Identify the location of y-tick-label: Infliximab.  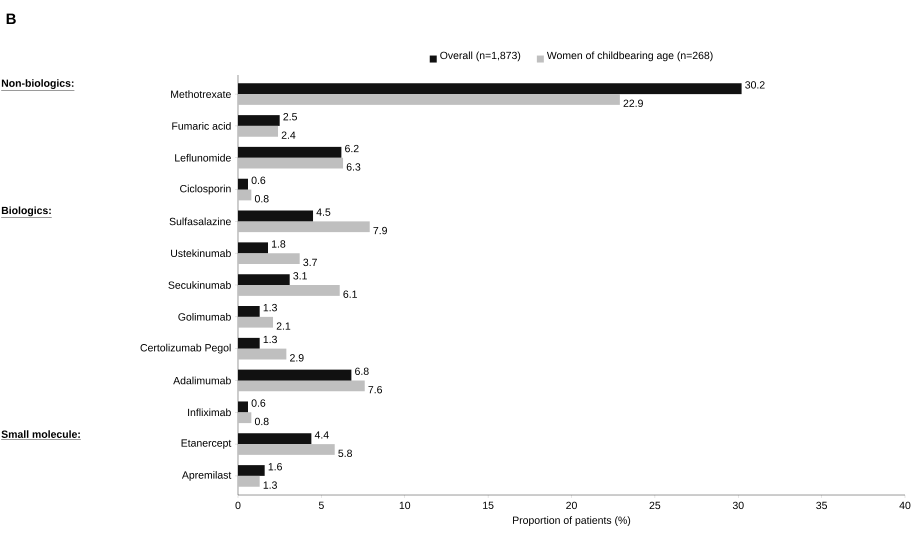
(209, 412).